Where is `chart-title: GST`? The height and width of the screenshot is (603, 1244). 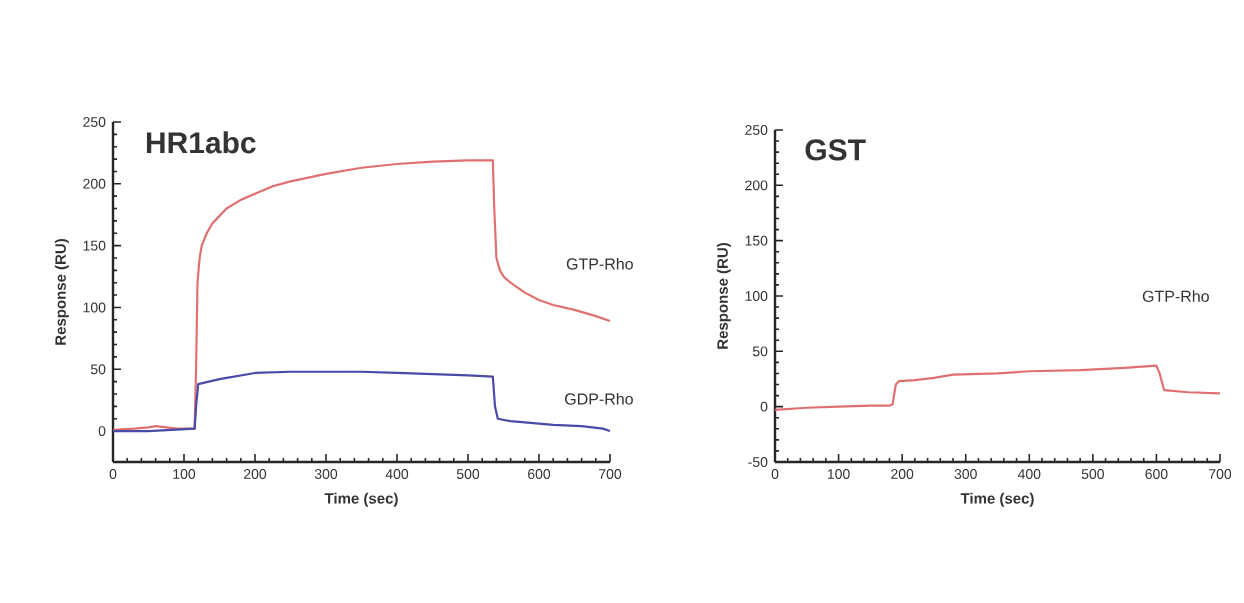
chart-title: GST is located at coordinates (835, 150).